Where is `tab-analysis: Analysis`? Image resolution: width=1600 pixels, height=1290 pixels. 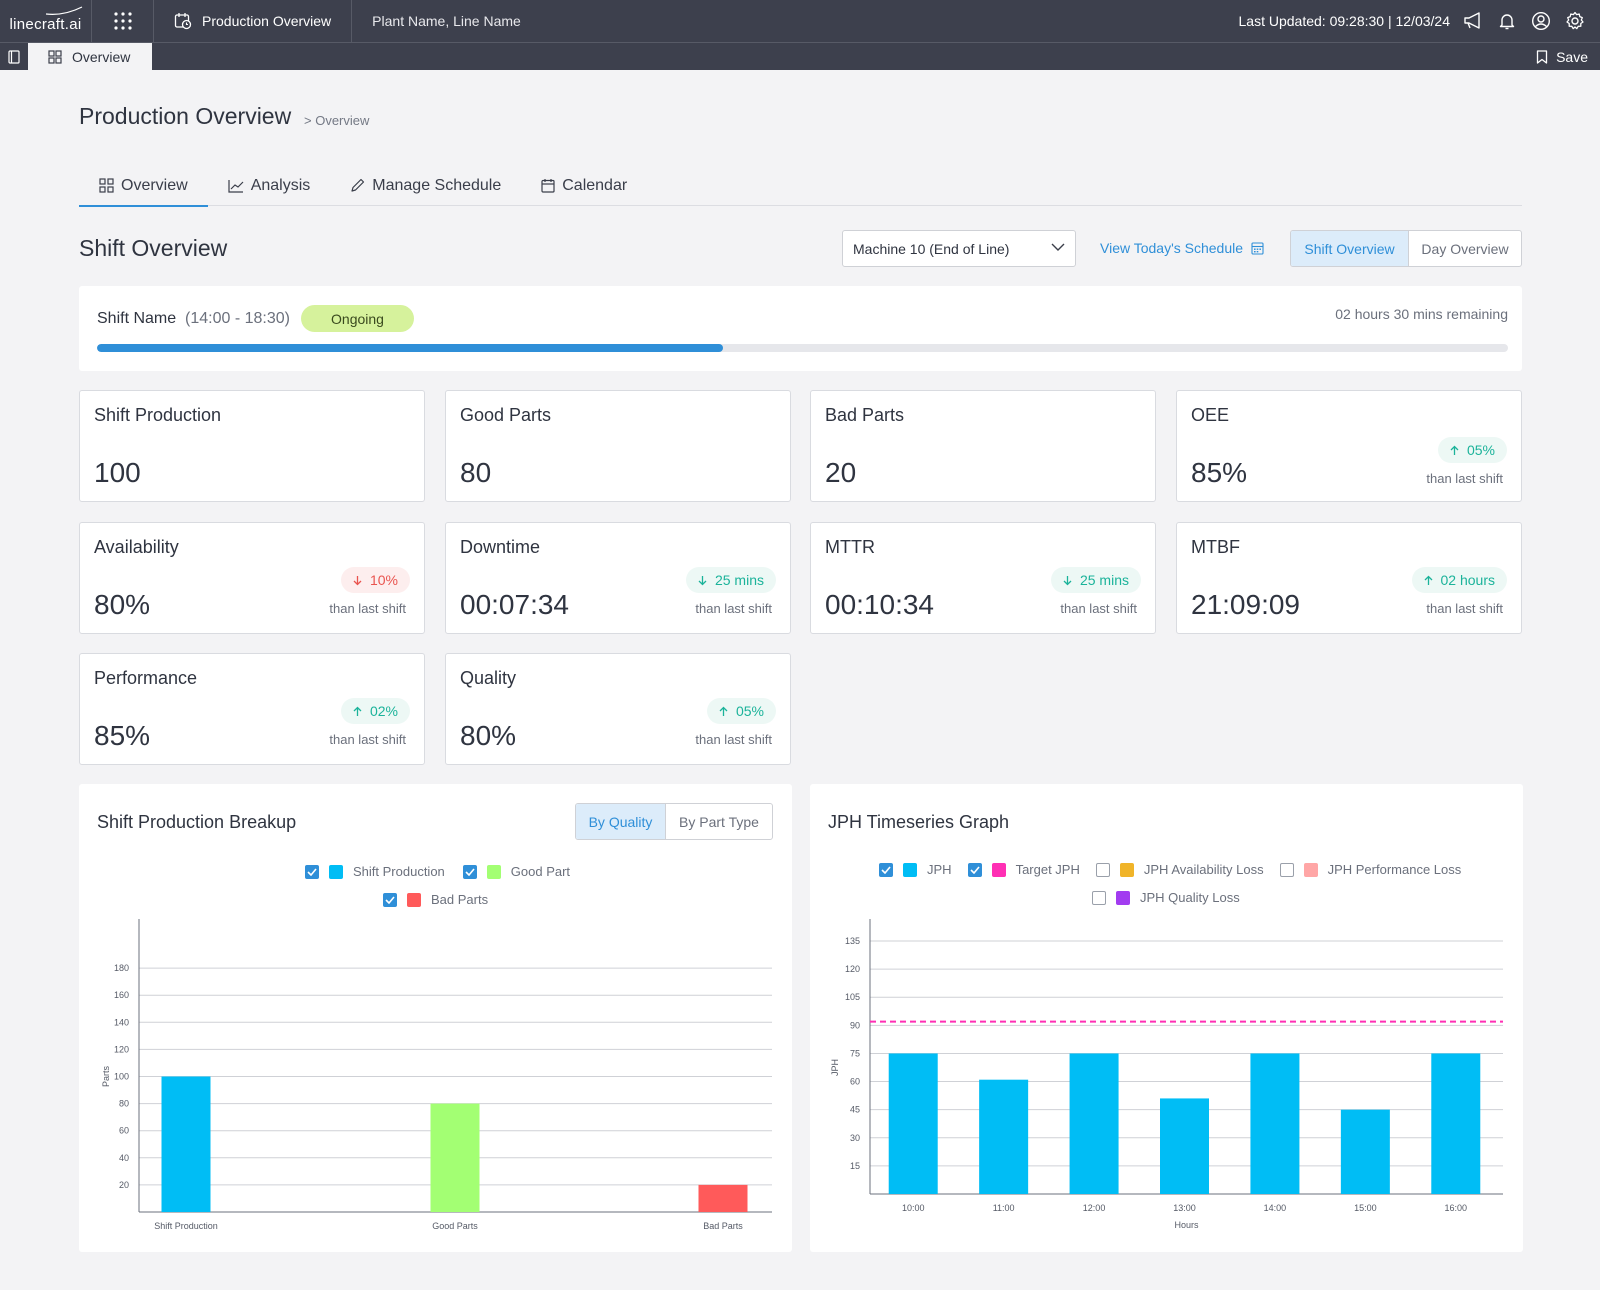
tab-analysis: Analysis is located at coordinates (269, 185).